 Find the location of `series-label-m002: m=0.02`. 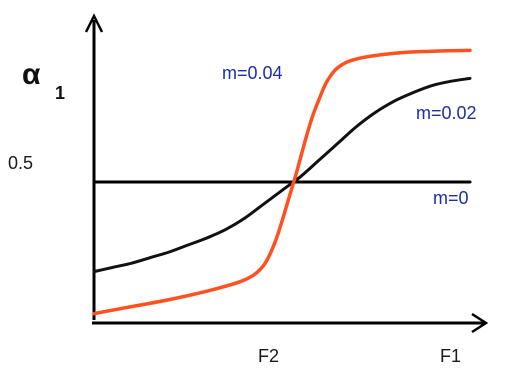

series-label-m002: m=0.02 is located at coordinates (446, 113).